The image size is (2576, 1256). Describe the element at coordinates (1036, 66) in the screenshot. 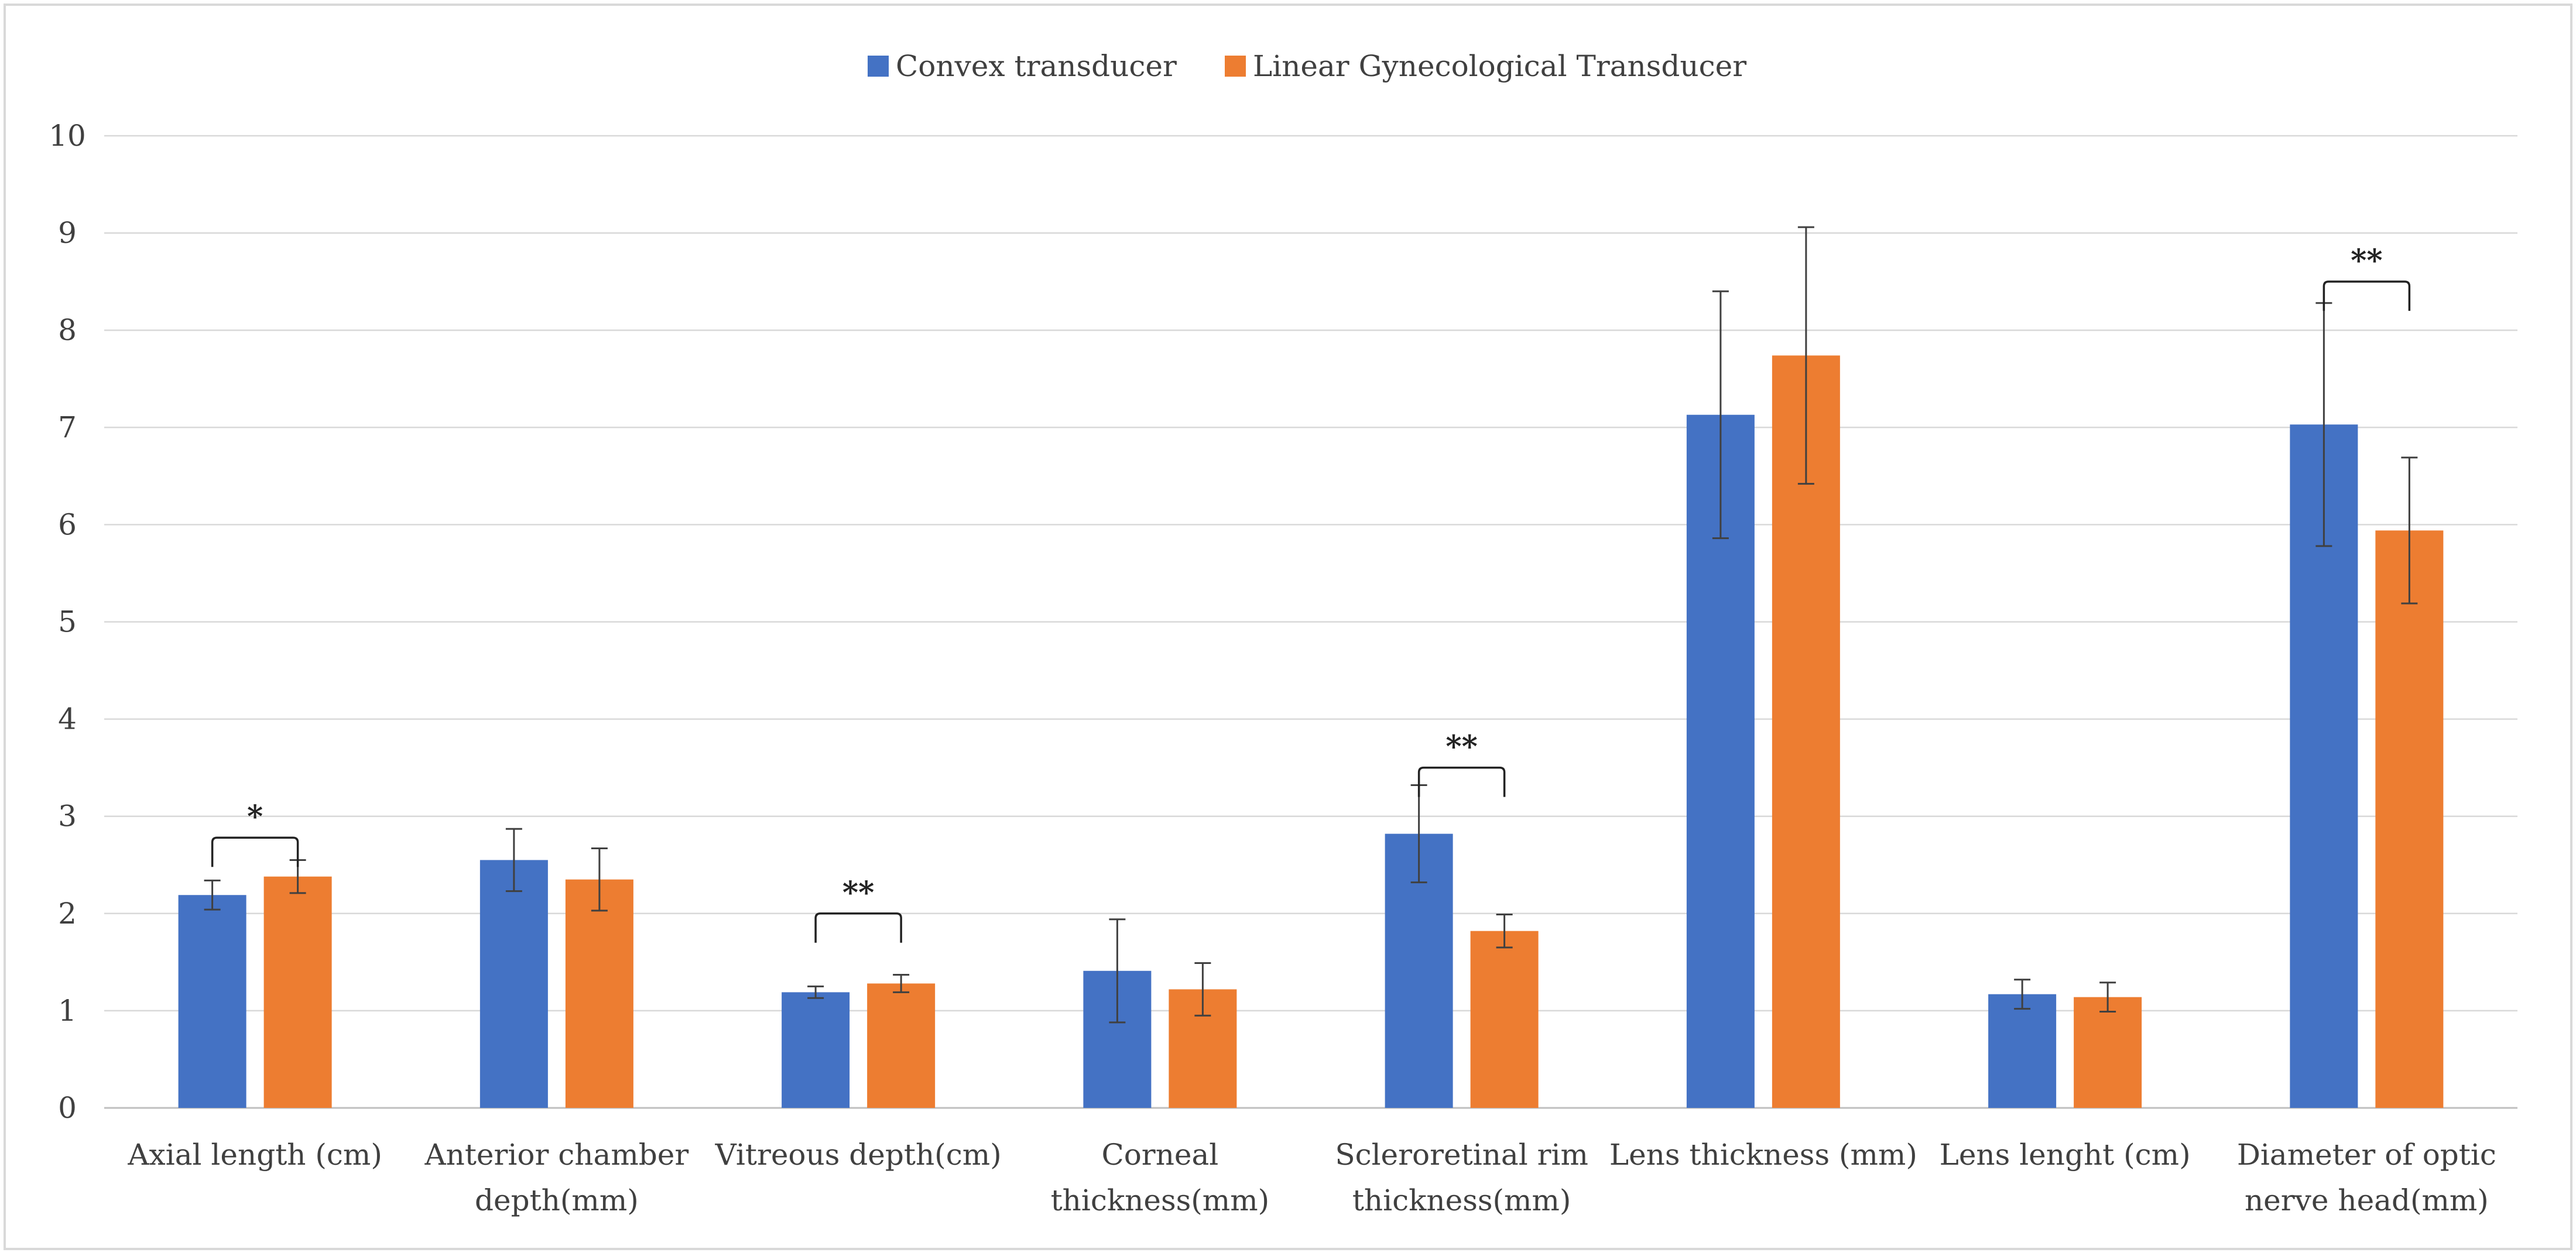

I see `legend-label-convex: Convex transducer` at that location.